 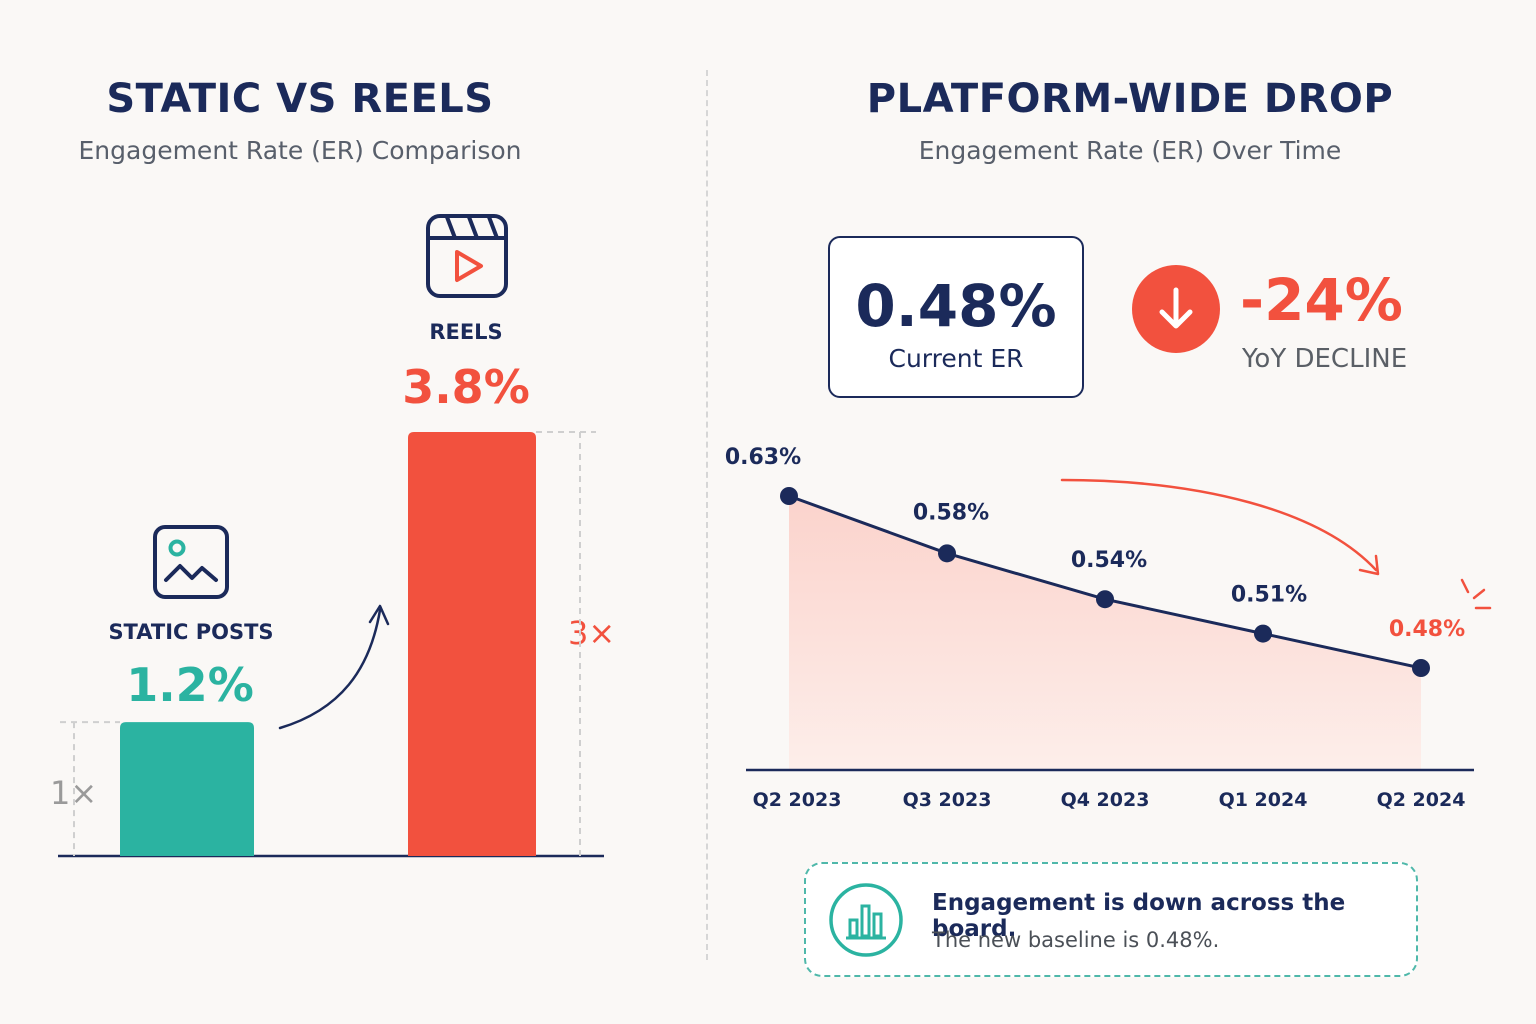 I want to click on decline-arrow, so click(x=1219, y=525).